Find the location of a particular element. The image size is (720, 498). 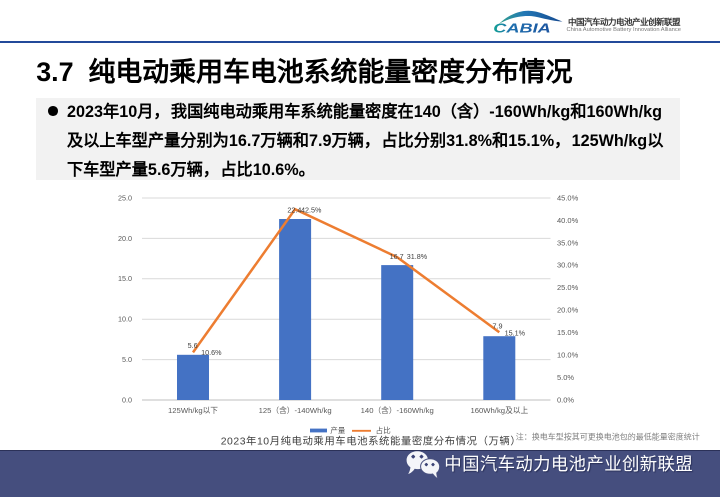

svg-text: 125Wh/kg以下 is located at coordinates (193, 410).